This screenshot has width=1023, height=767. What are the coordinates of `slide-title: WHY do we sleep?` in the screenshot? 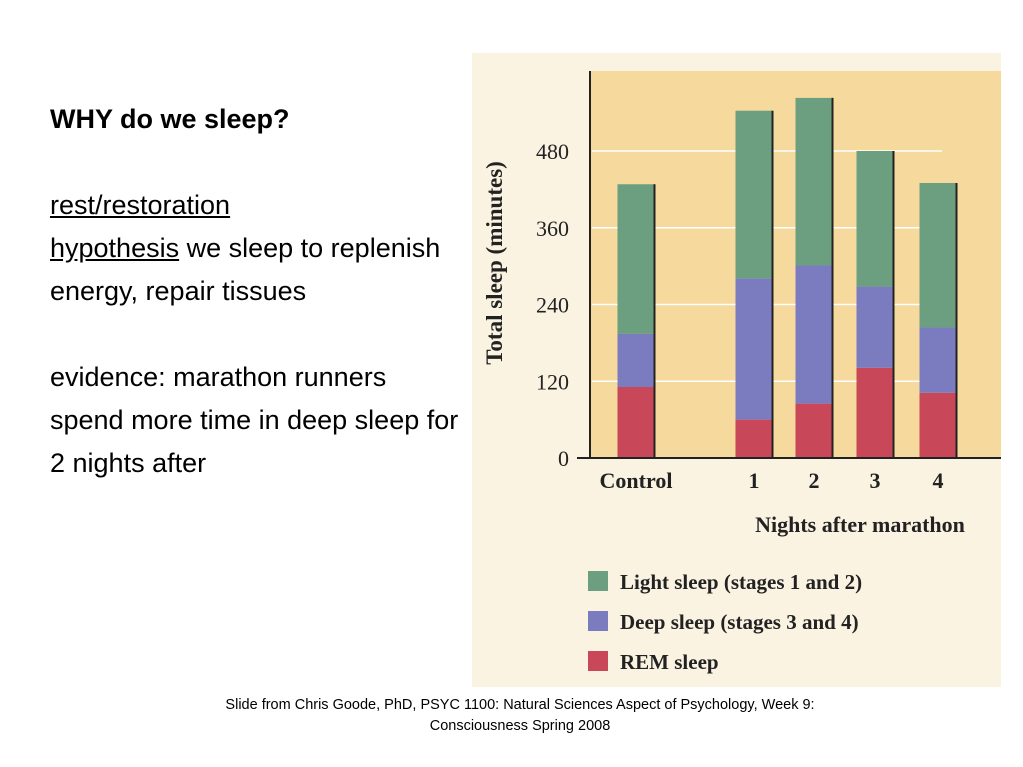 It's located at (170, 119).